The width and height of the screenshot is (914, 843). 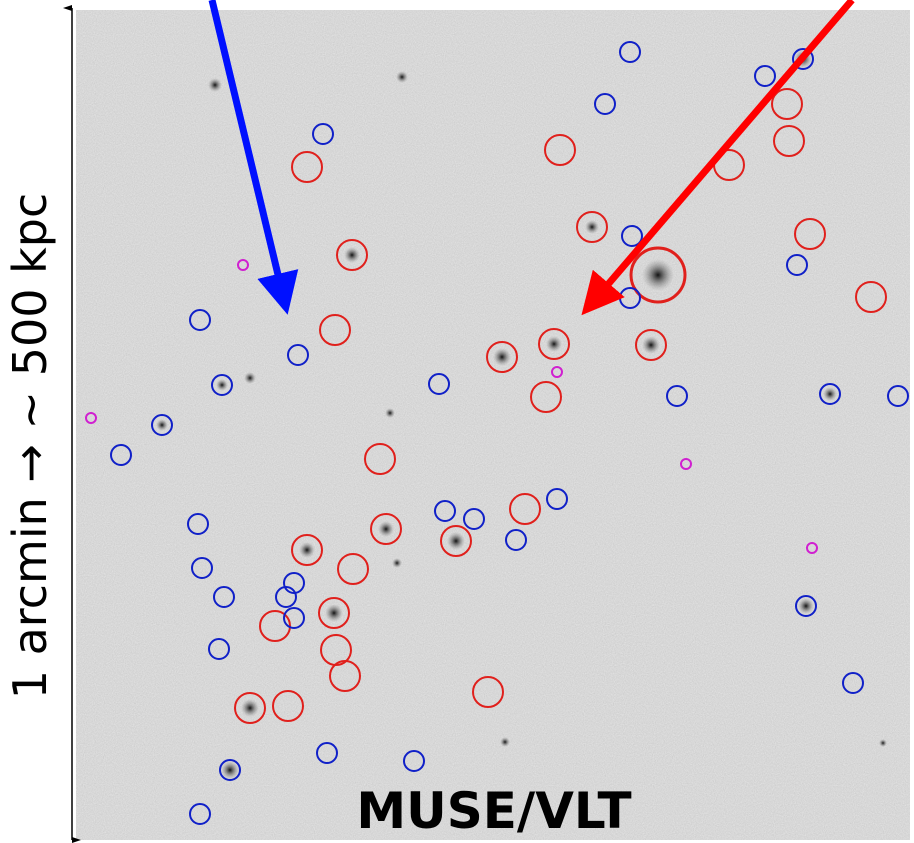 I want to click on red-arrow, so click(x=718, y=158).